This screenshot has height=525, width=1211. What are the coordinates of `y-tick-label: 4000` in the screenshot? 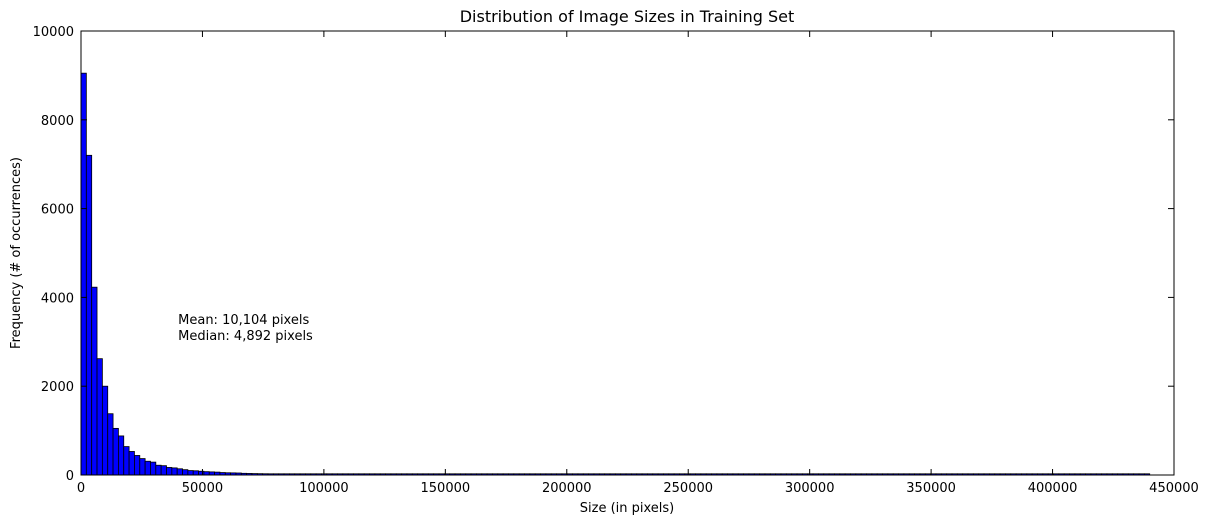 It's located at (57, 298).